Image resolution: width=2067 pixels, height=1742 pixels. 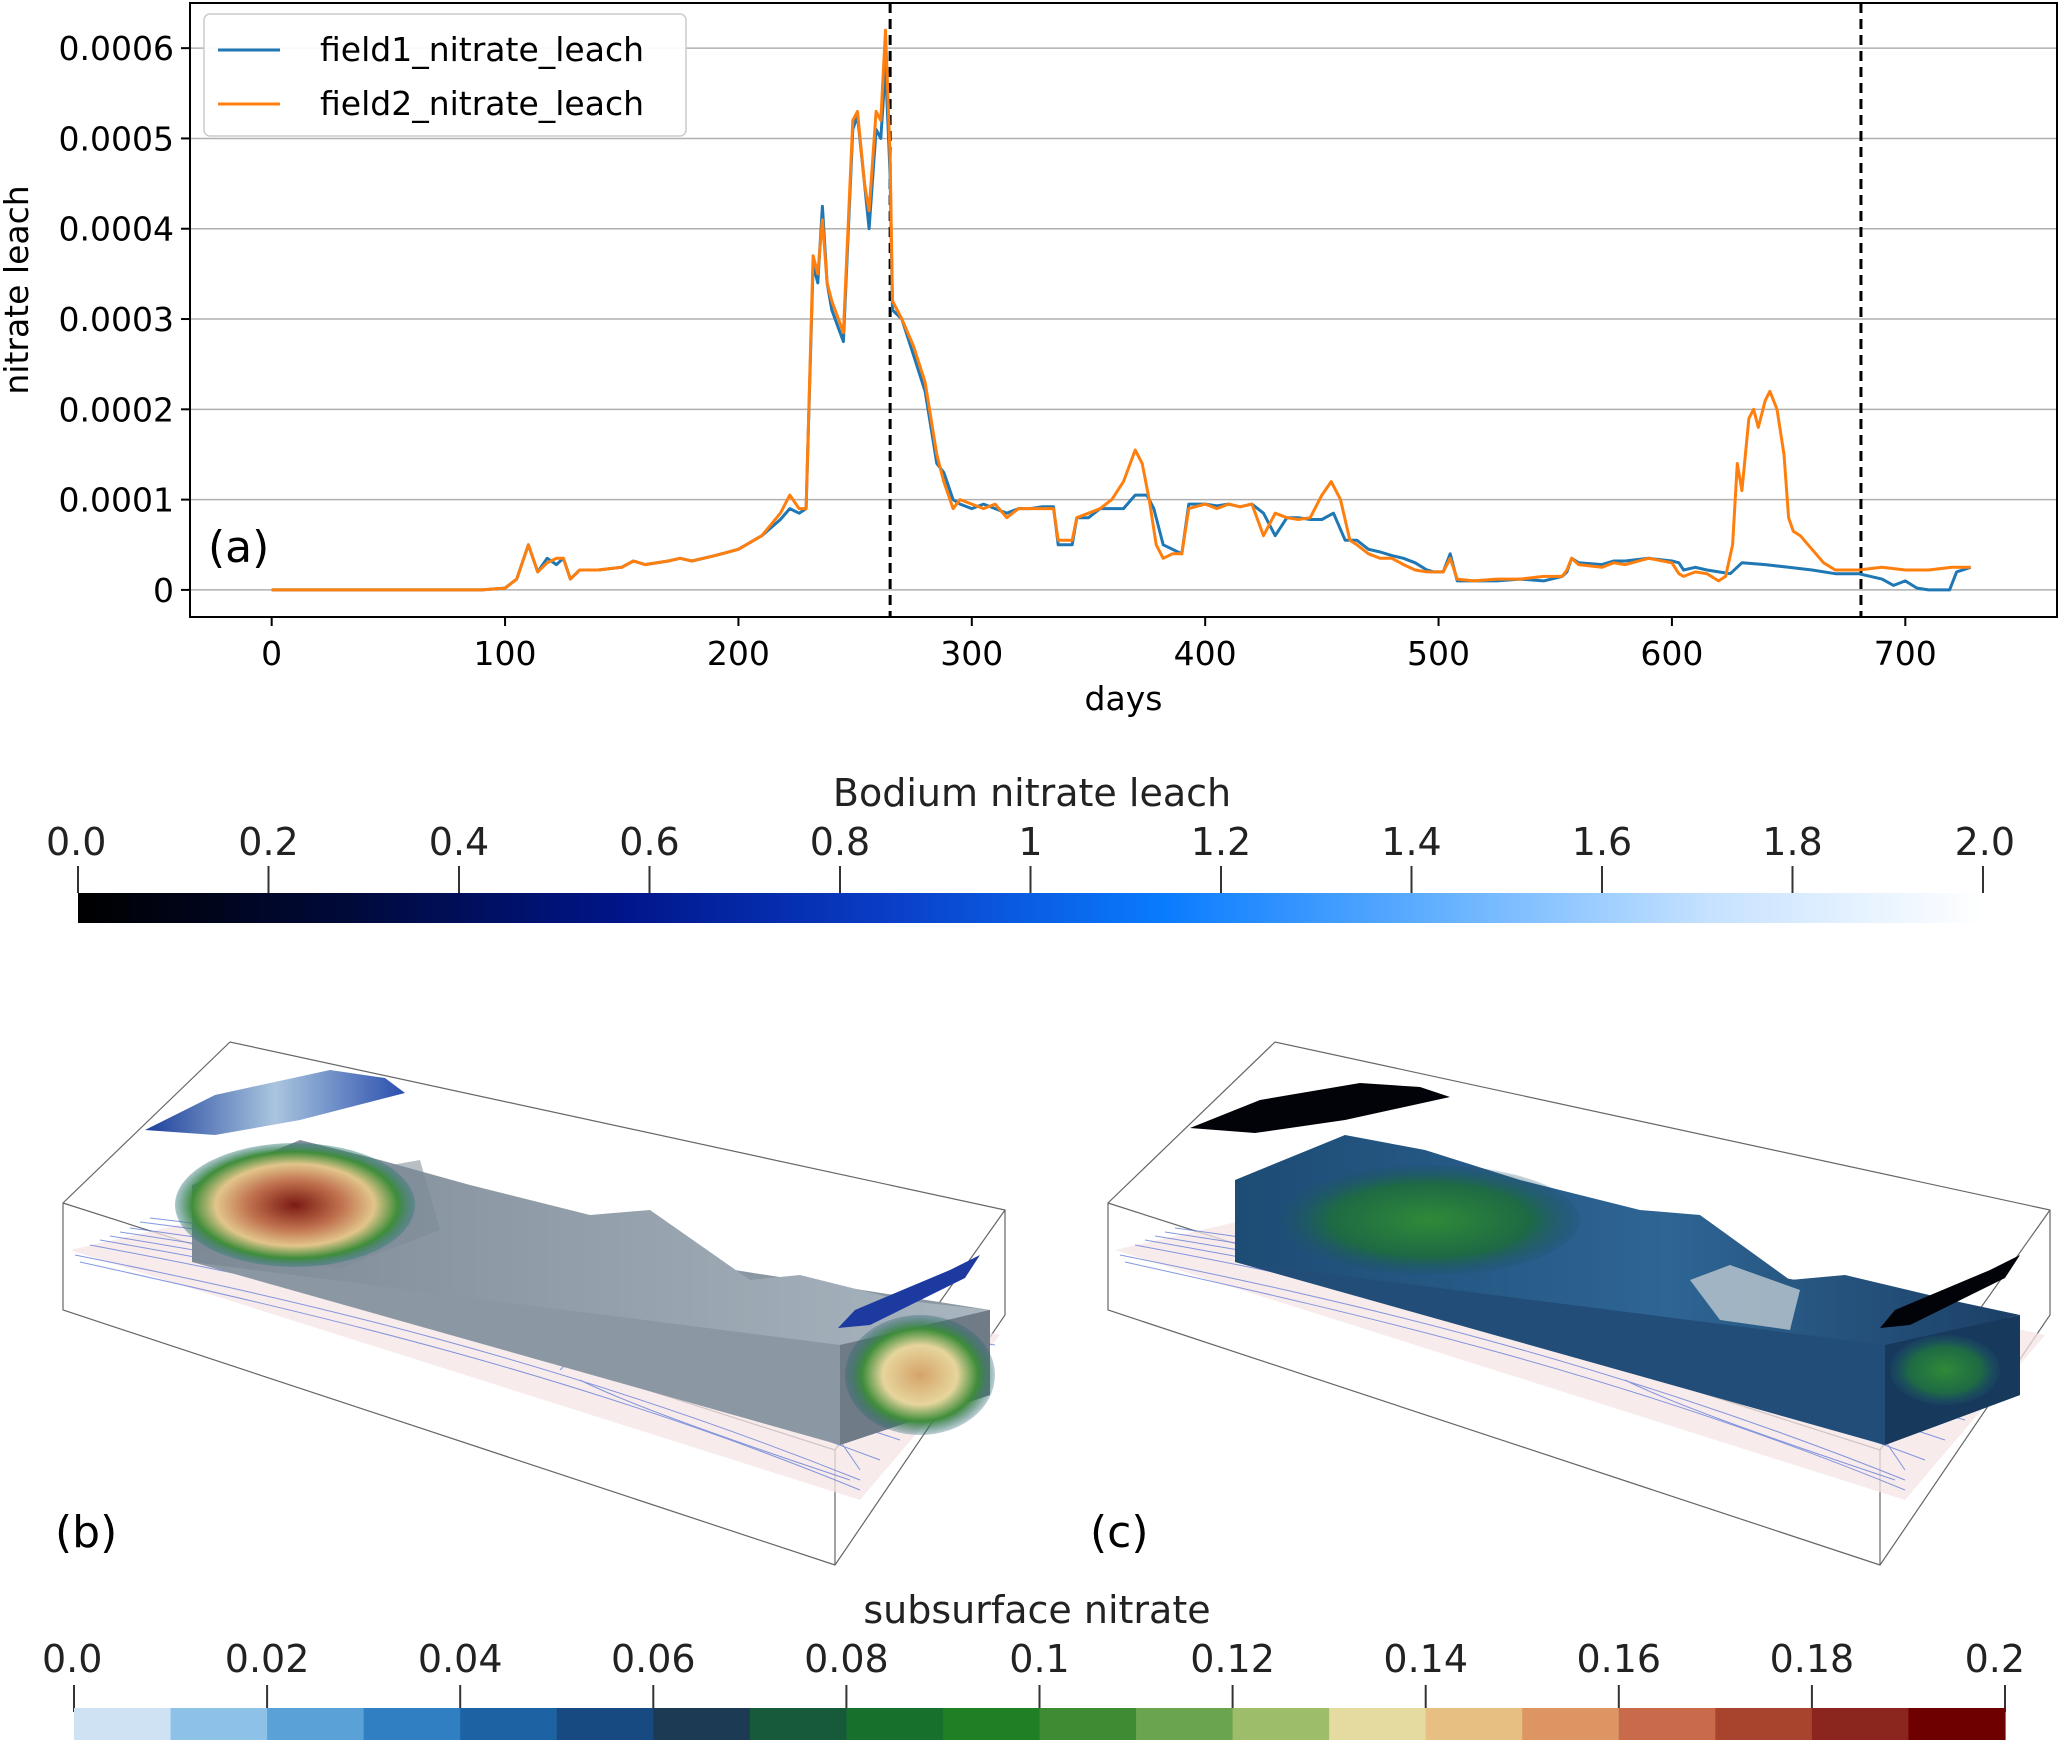 What do you see at coordinates (267, 1659) in the screenshot?
I see `colorbar-subsurface-tick-label: 0.02` at bounding box center [267, 1659].